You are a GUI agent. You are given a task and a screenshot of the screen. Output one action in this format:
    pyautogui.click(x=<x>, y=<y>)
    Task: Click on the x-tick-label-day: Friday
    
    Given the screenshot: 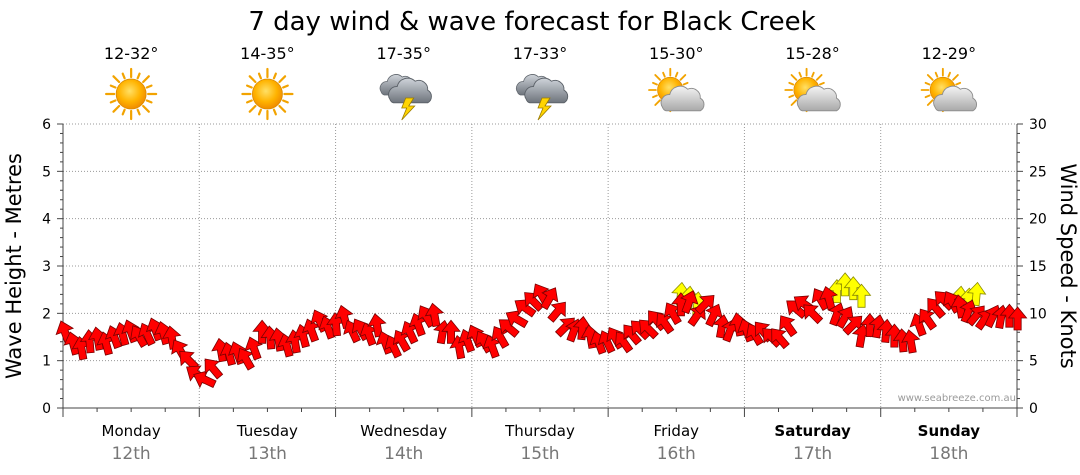 What is the action you would take?
    pyautogui.click(x=677, y=431)
    